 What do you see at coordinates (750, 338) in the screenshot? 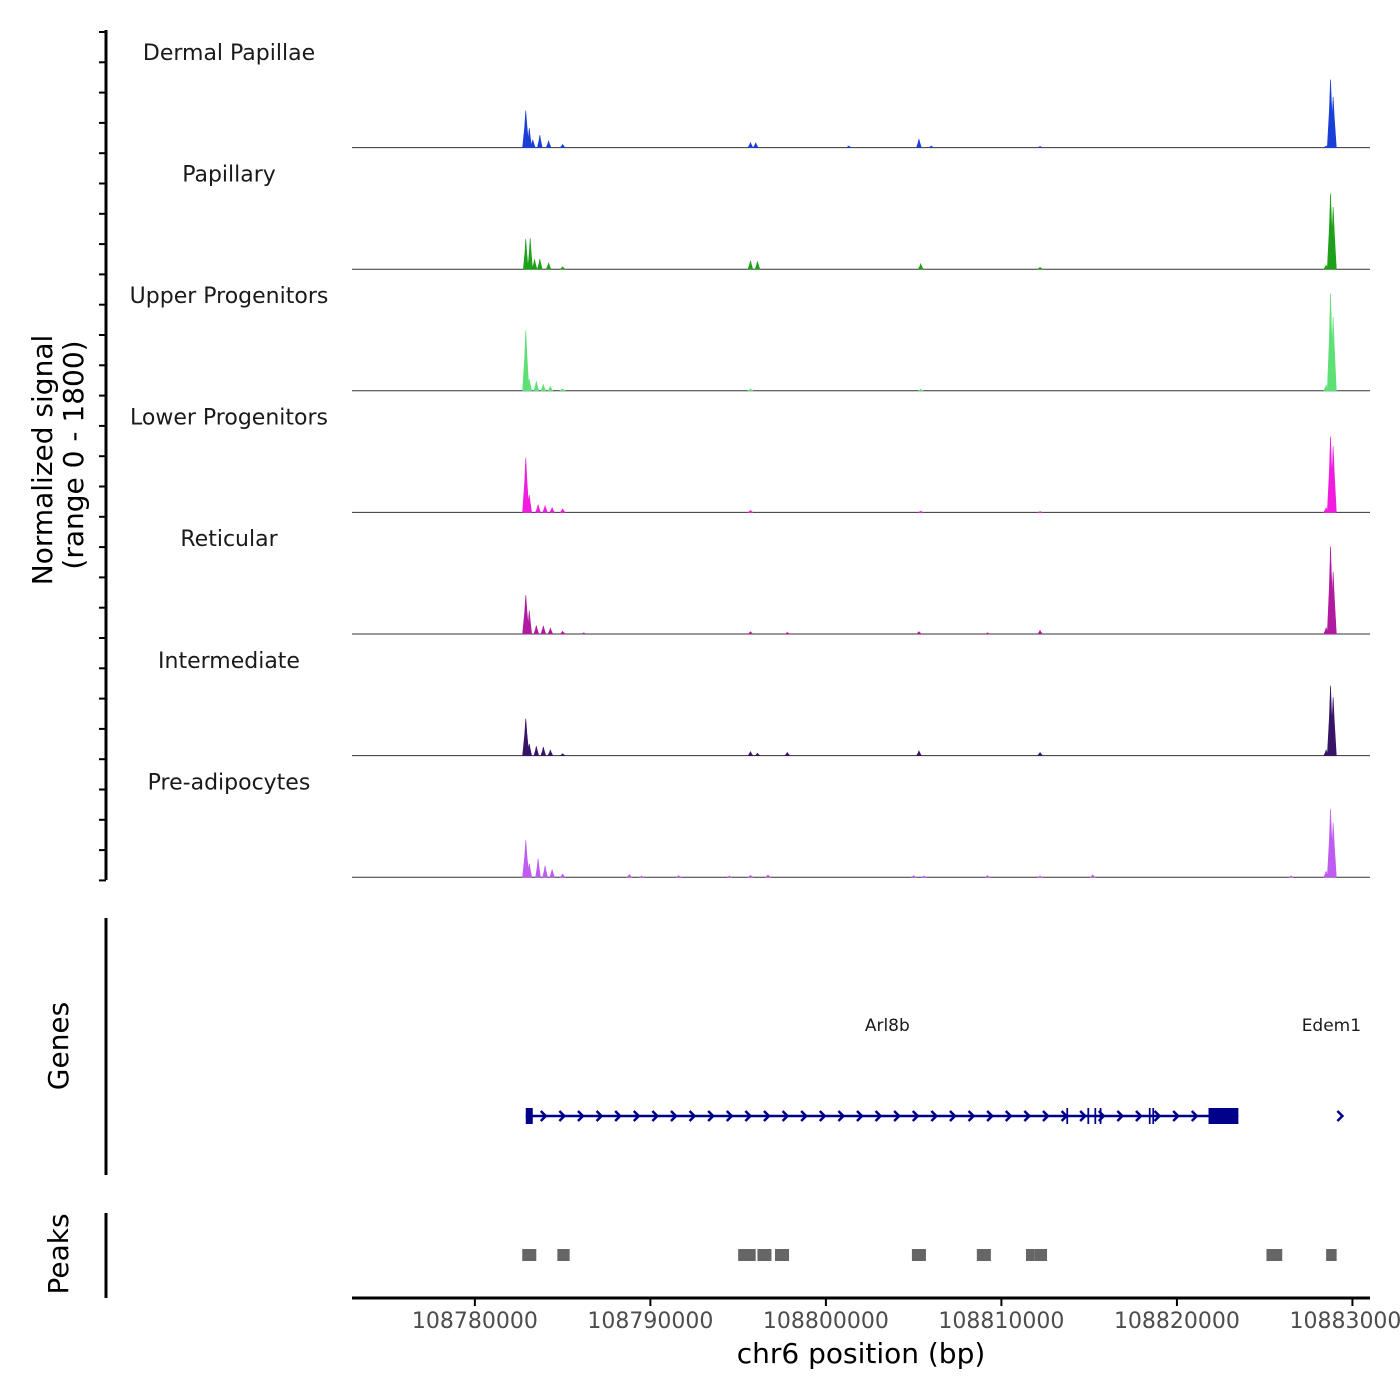
I see `track-upper-progenitors: Upper Progenitors` at bounding box center [750, 338].